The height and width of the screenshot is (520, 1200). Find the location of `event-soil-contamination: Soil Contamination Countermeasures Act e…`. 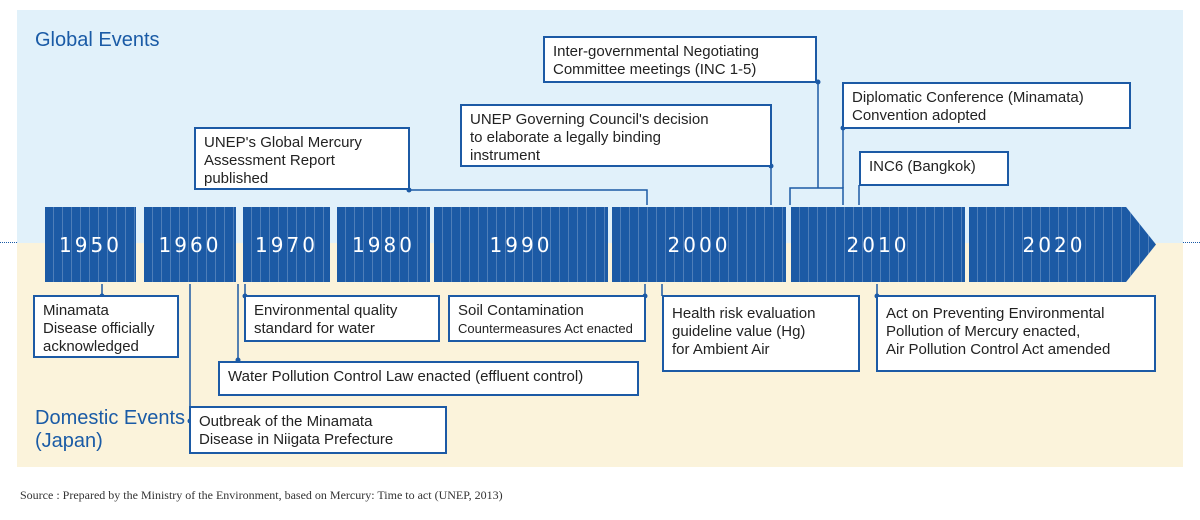

event-soil-contamination: Soil Contamination Countermeasures Act e… is located at coordinates (547, 318).